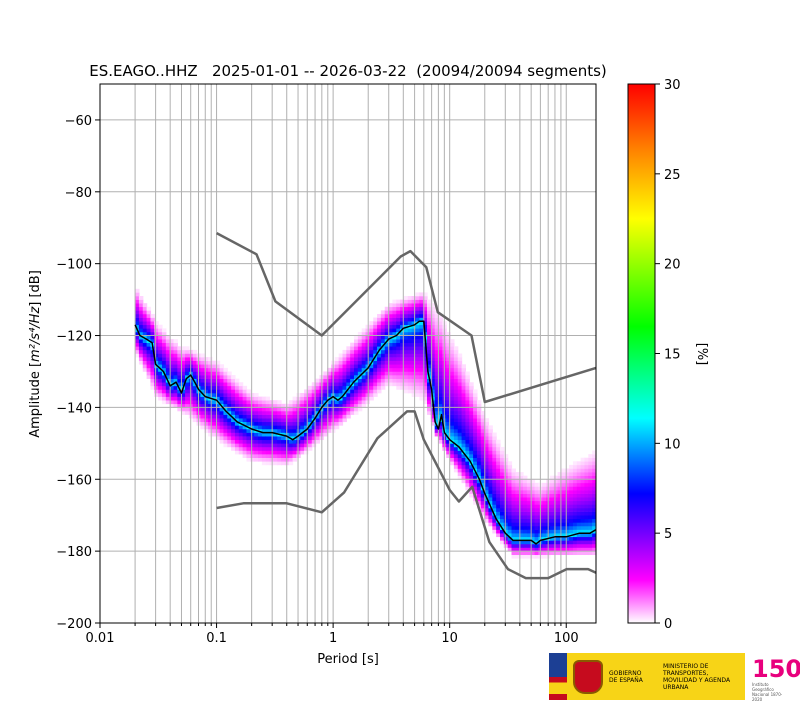  I want to click on colorbar-tick-label: 20, so click(672, 265).